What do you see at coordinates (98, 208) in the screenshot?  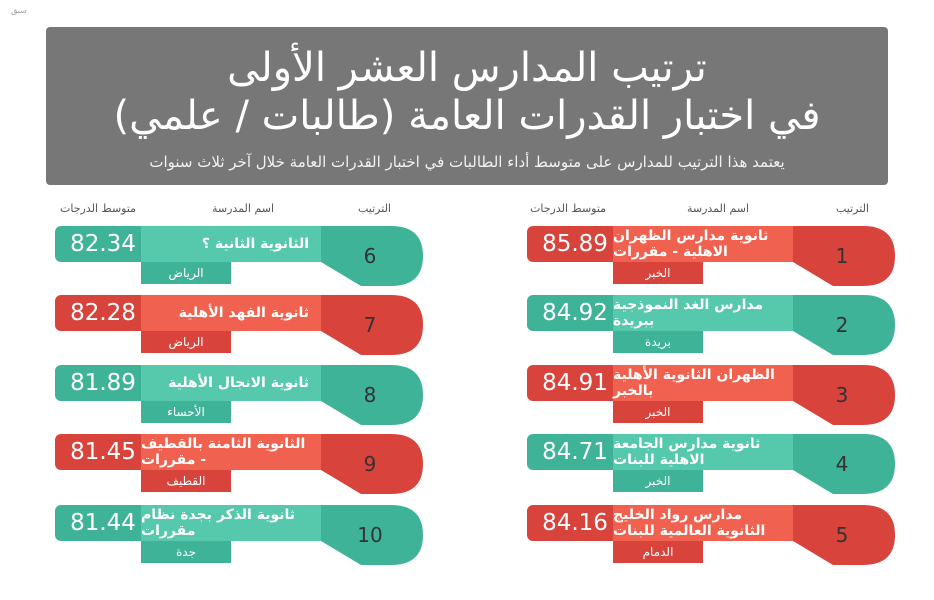 I see `left-col-average-header: متوسط الدرجات` at bounding box center [98, 208].